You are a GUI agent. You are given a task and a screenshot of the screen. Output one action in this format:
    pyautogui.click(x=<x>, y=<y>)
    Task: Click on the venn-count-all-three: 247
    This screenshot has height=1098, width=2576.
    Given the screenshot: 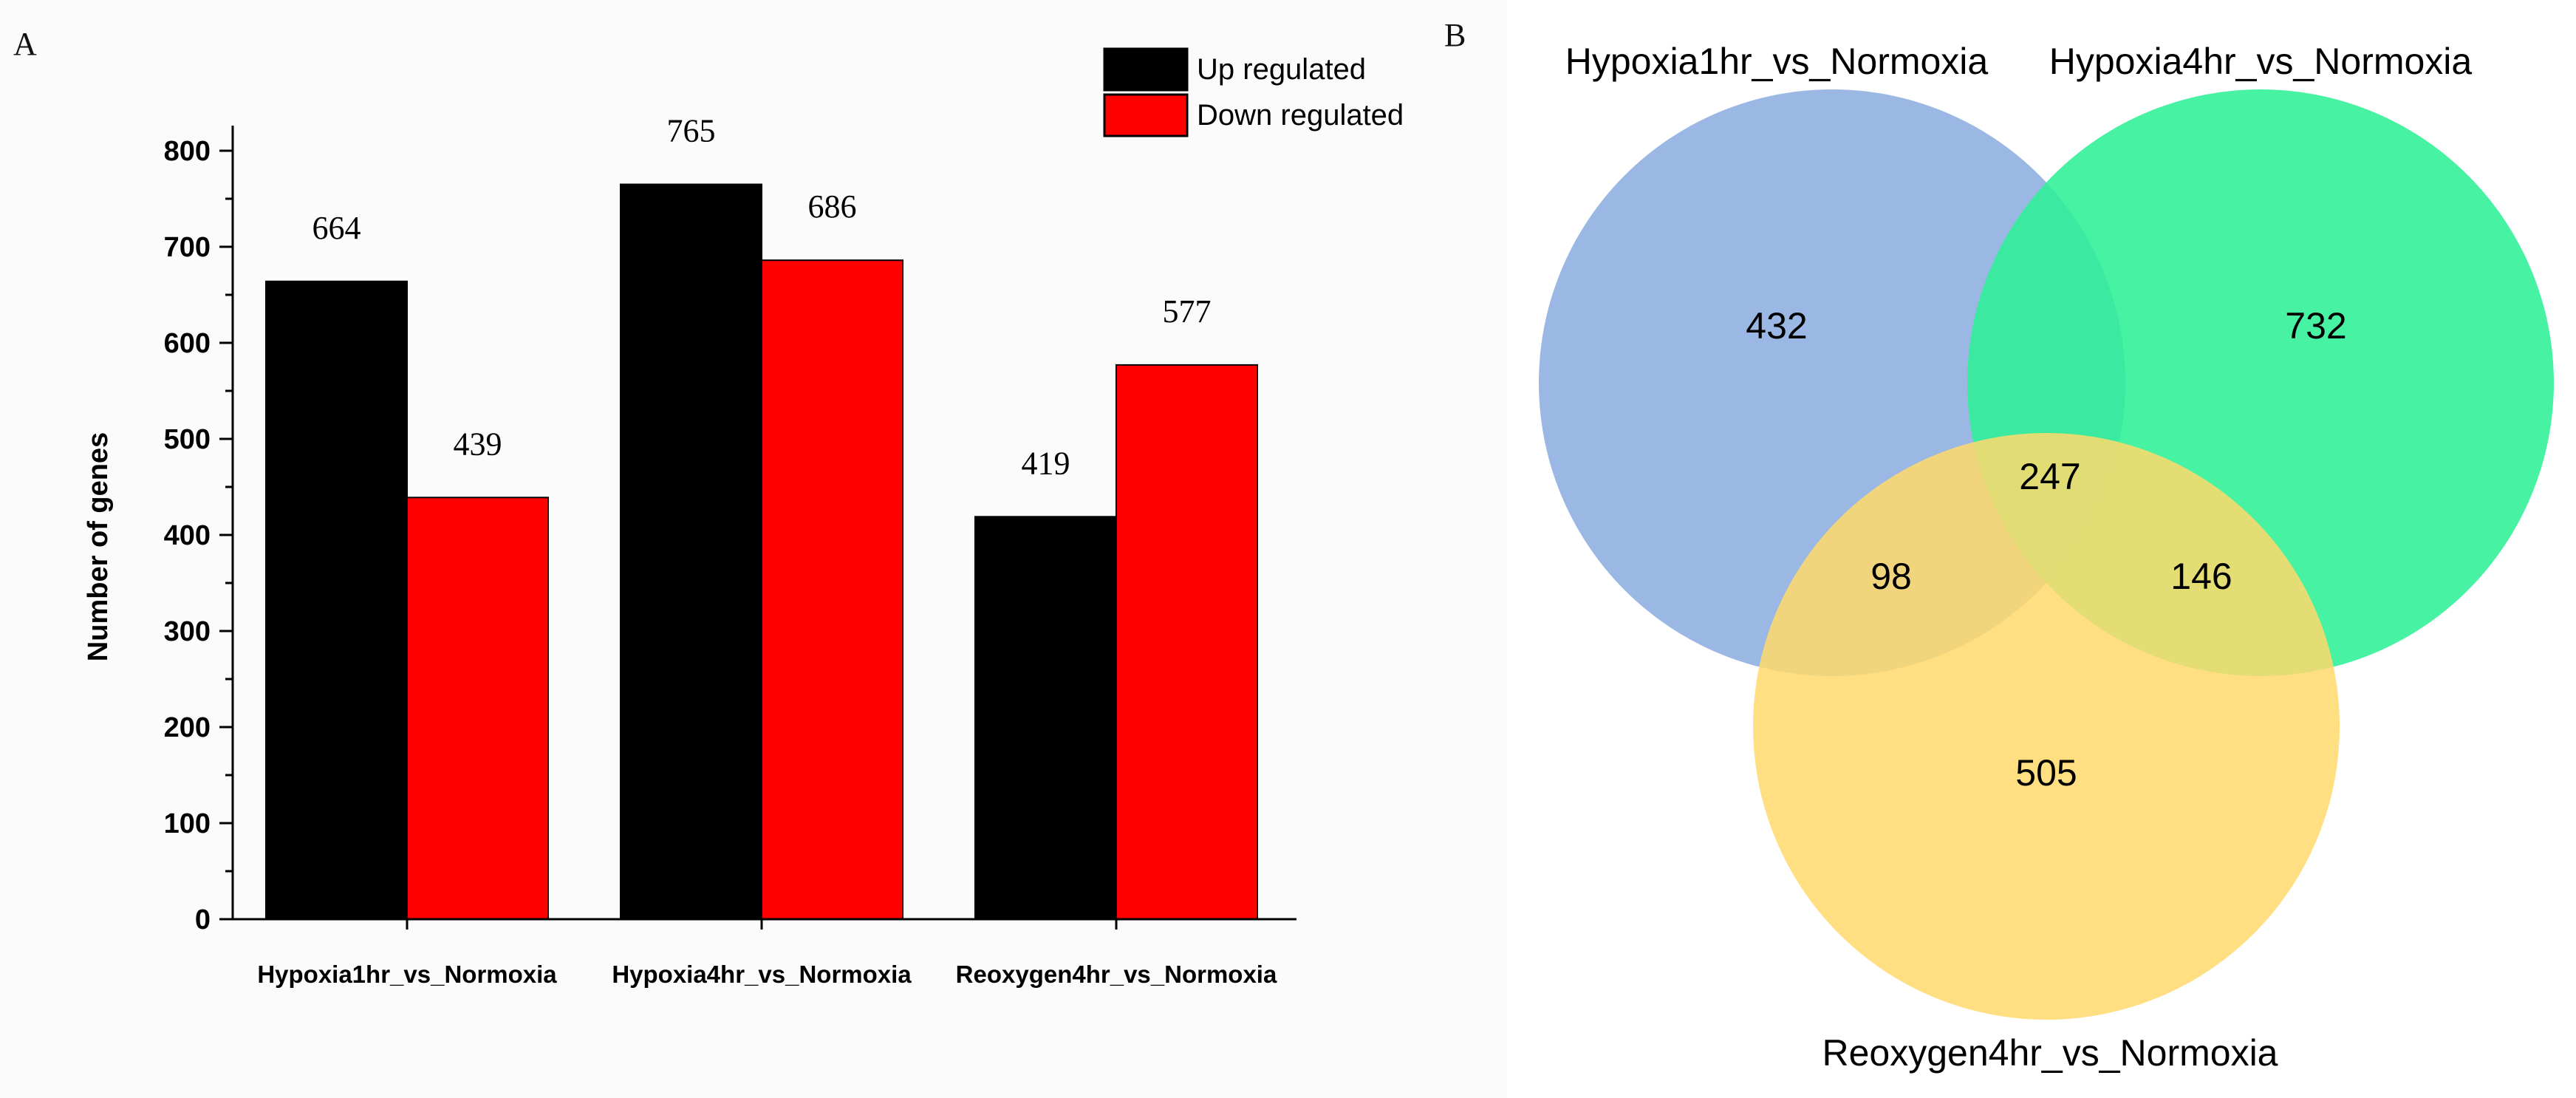 What is the action you would take?
    pyautogui.click(x=2049, y=476)
    